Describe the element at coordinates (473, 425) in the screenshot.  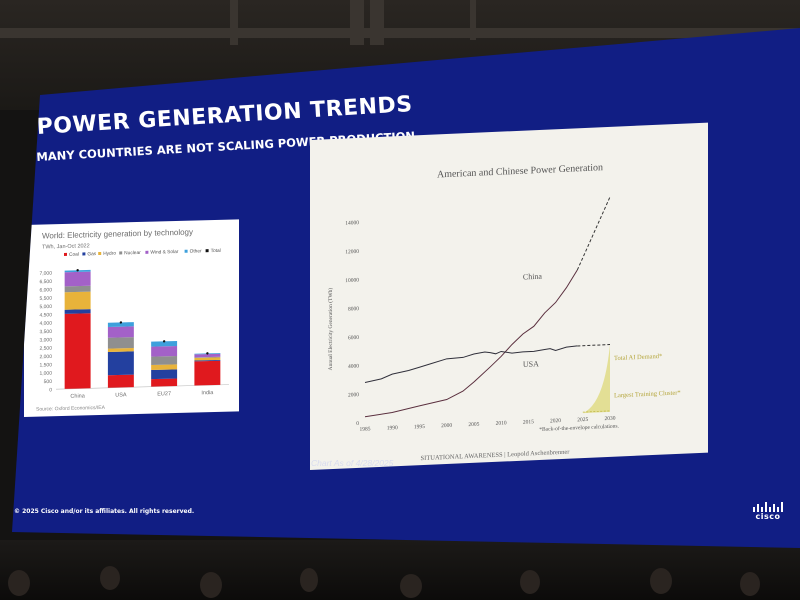
I see `line-x-tick-label: 2005` at that location.